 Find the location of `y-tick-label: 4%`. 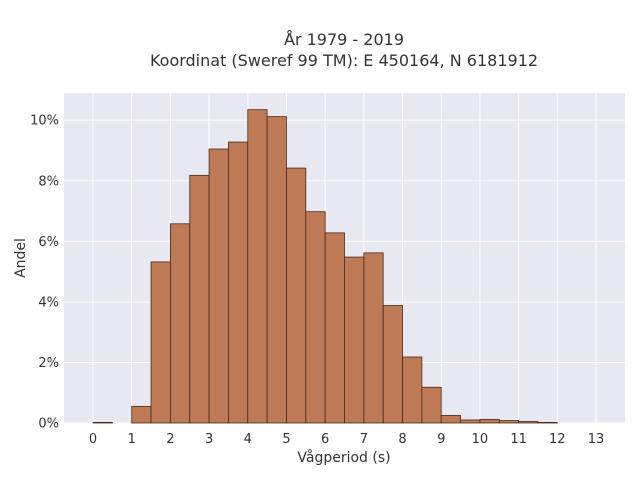

y-tick-label: 4% is located at coordinates (48, 302).